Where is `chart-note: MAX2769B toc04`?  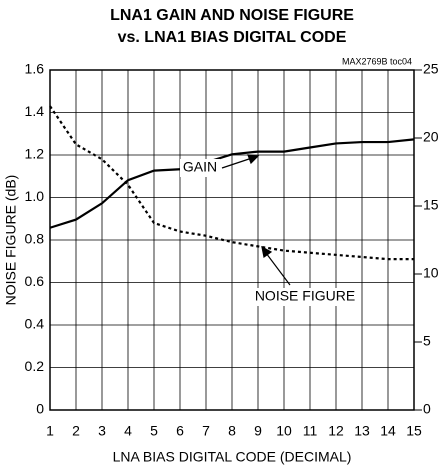
chart-note: MAX2769B toc04 is located at coordinates (377, 61).